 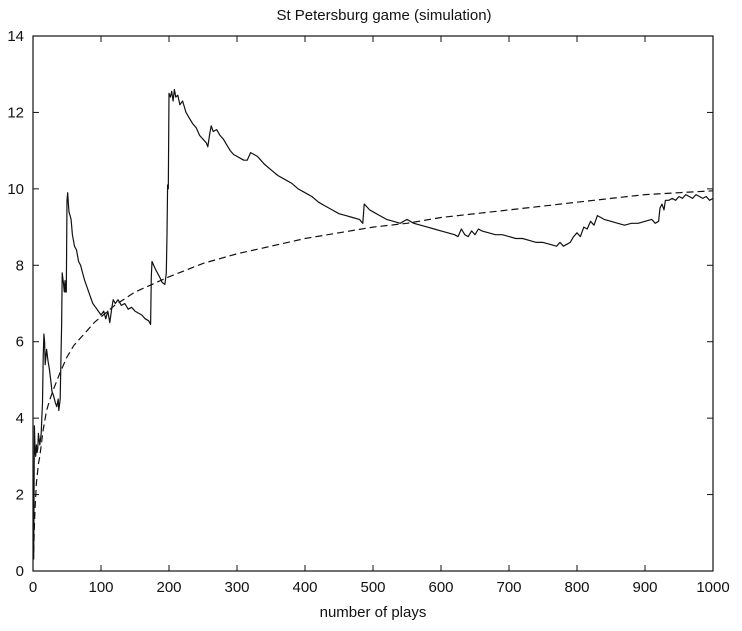 I want to click on y-tick-label: 4, so click(x=20, y=418).